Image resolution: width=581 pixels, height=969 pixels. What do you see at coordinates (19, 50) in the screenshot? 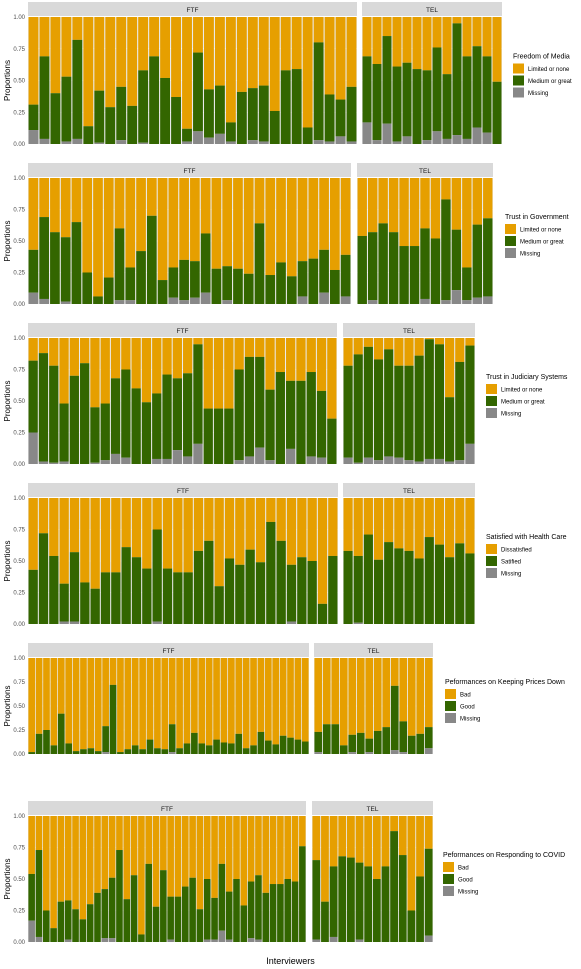
I see `y-tick-label: 0.75` at bounding box center [19, 50].